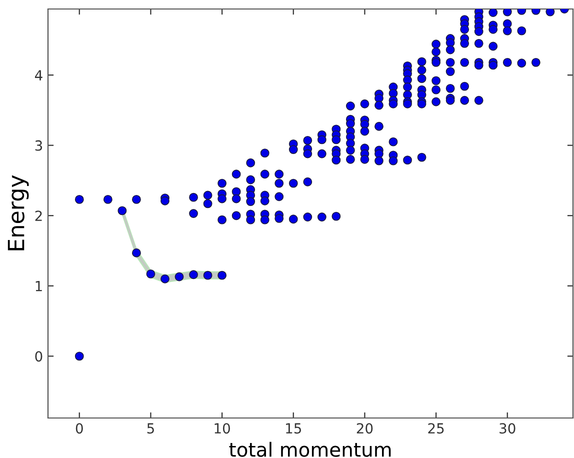  I want to click on x-tick-label: 5, so click(150, 428).